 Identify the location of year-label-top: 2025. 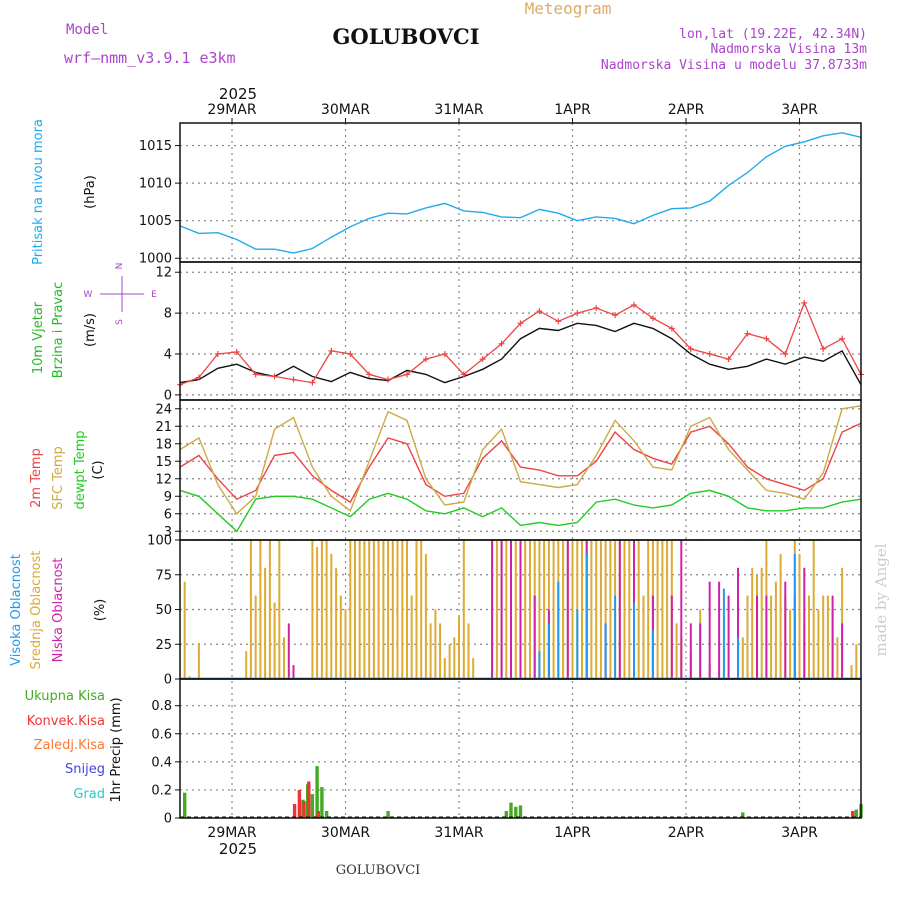
(238, 94).